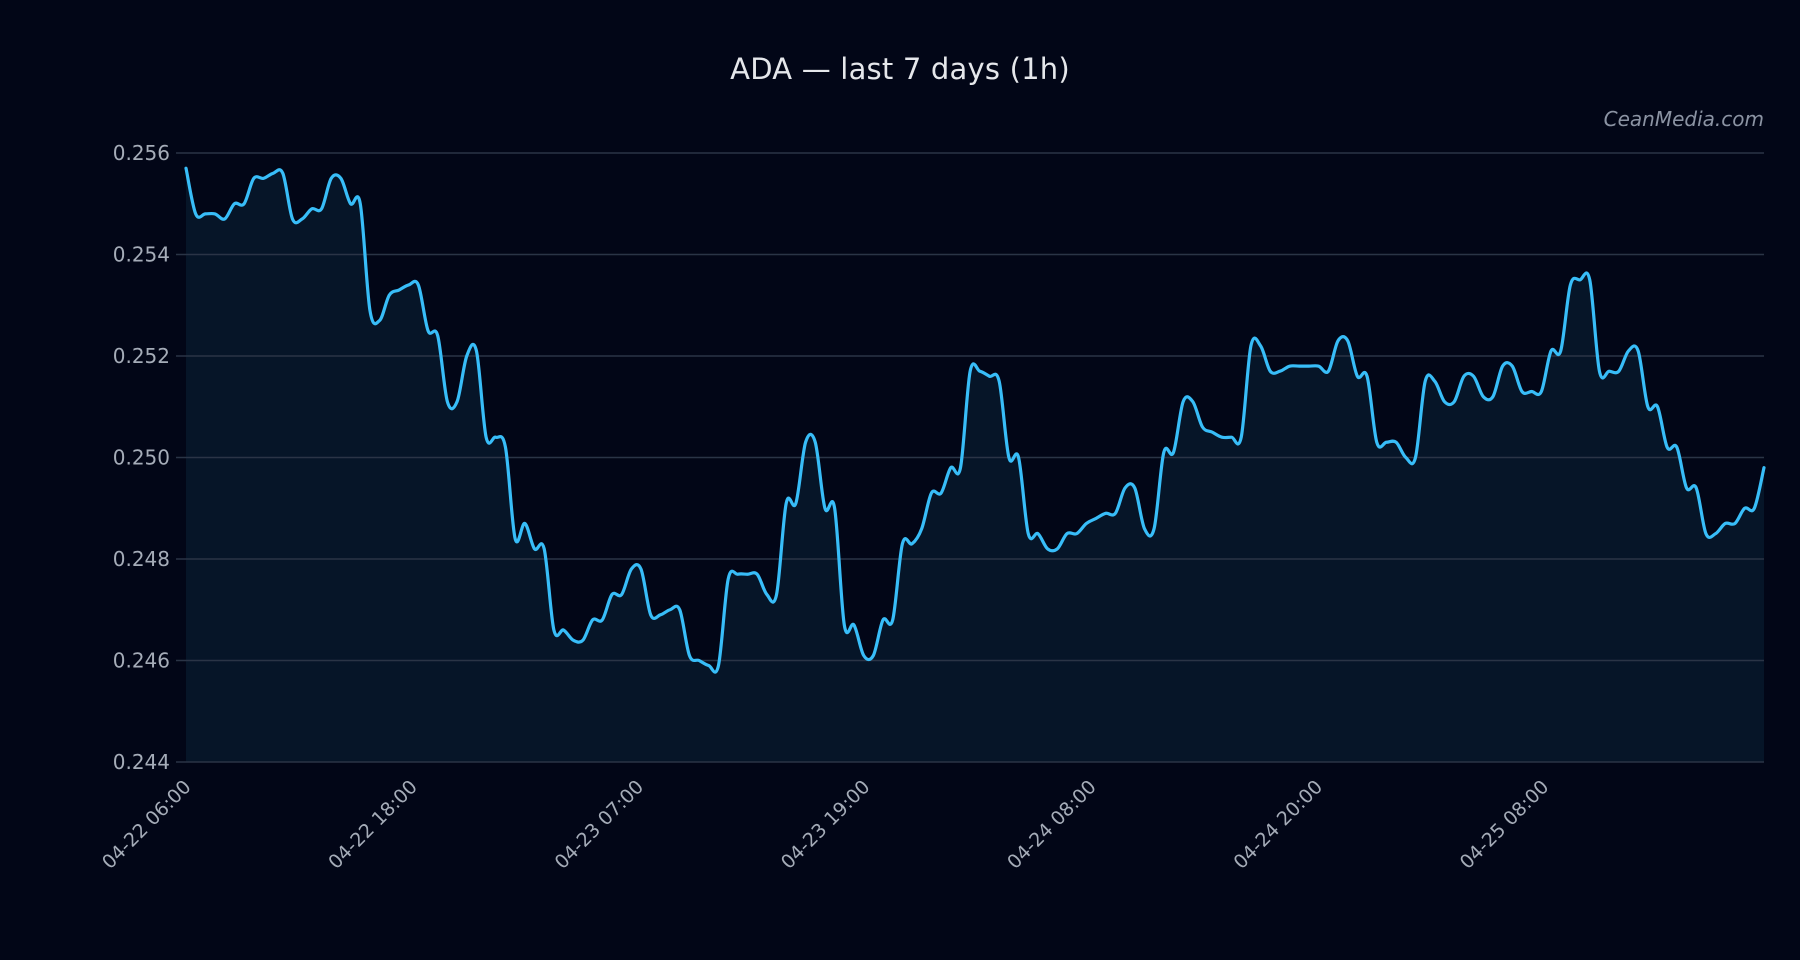  Describe the element at coordinates (1505, 825) in the screenshot. I see `x-tick-label: 04-25 08:00` at that location.